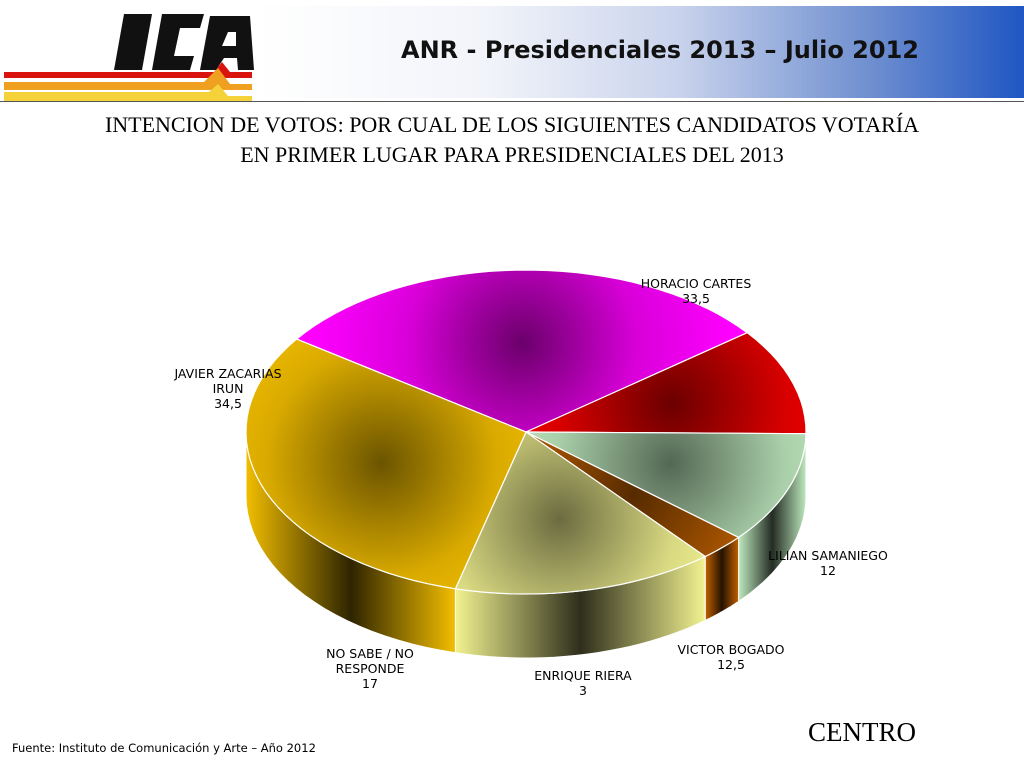  Describe the element at coordinates (129, 57) in the screenshot. I see `ica-logo` at that location.